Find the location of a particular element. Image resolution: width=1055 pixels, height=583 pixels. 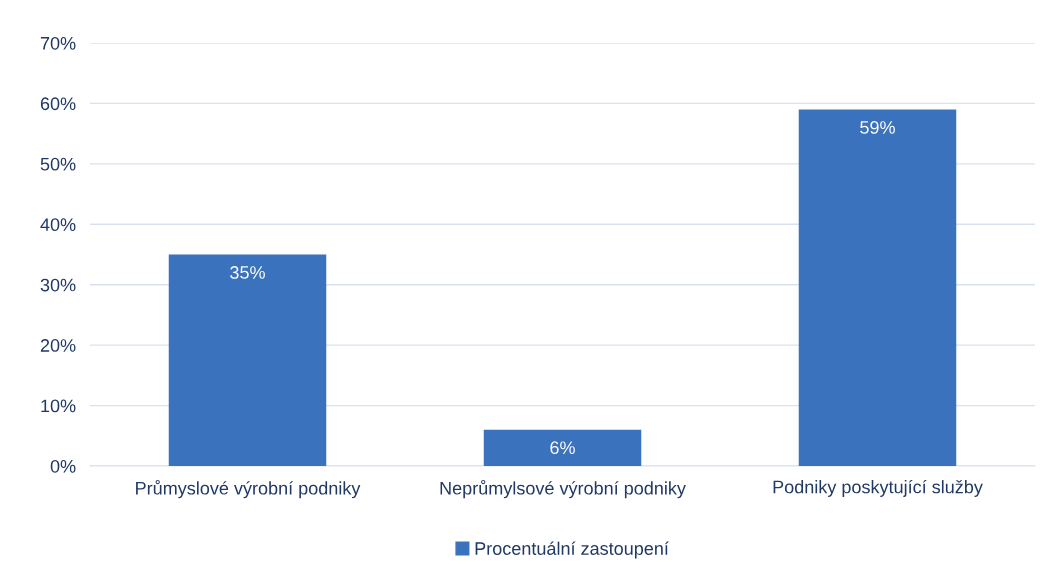

y-tick-label: 40% is located at coordinates (58, 225).